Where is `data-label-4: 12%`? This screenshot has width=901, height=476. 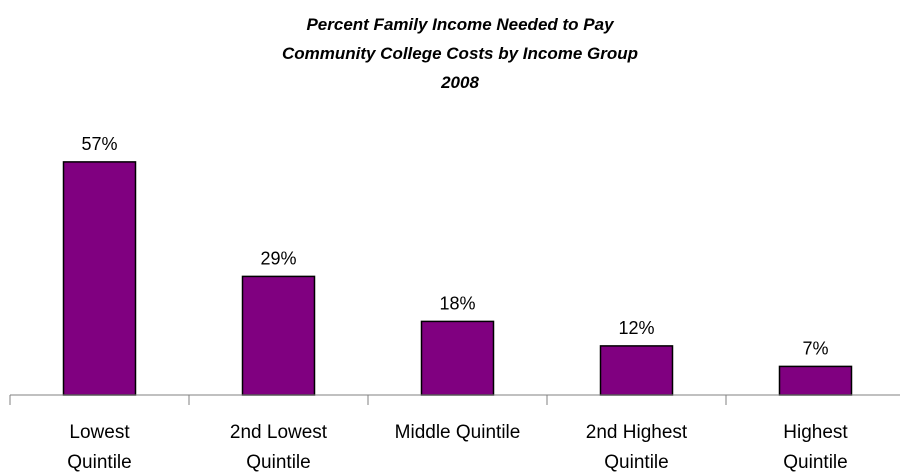
data-label-4: 12% is located at coordinates (636, 328).